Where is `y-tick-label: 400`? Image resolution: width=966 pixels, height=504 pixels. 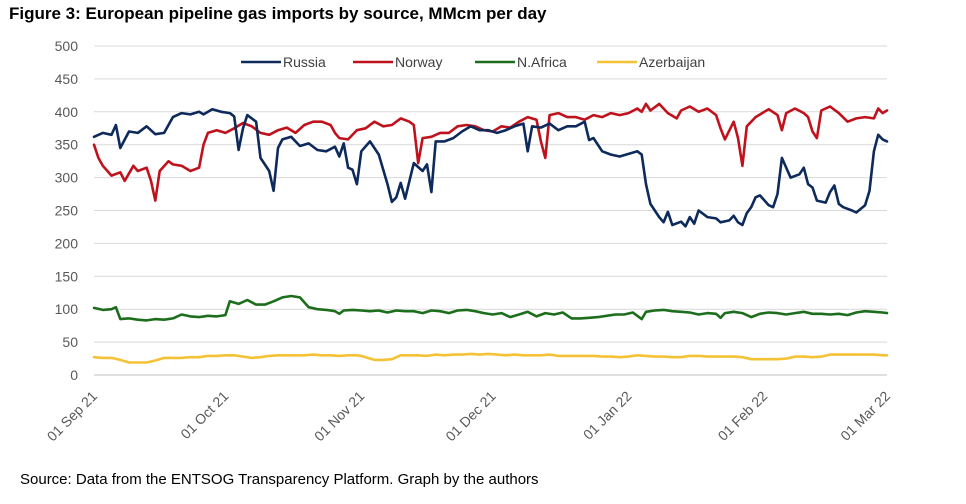
y-tick-label: 400 is located at coordinates (67, 112).